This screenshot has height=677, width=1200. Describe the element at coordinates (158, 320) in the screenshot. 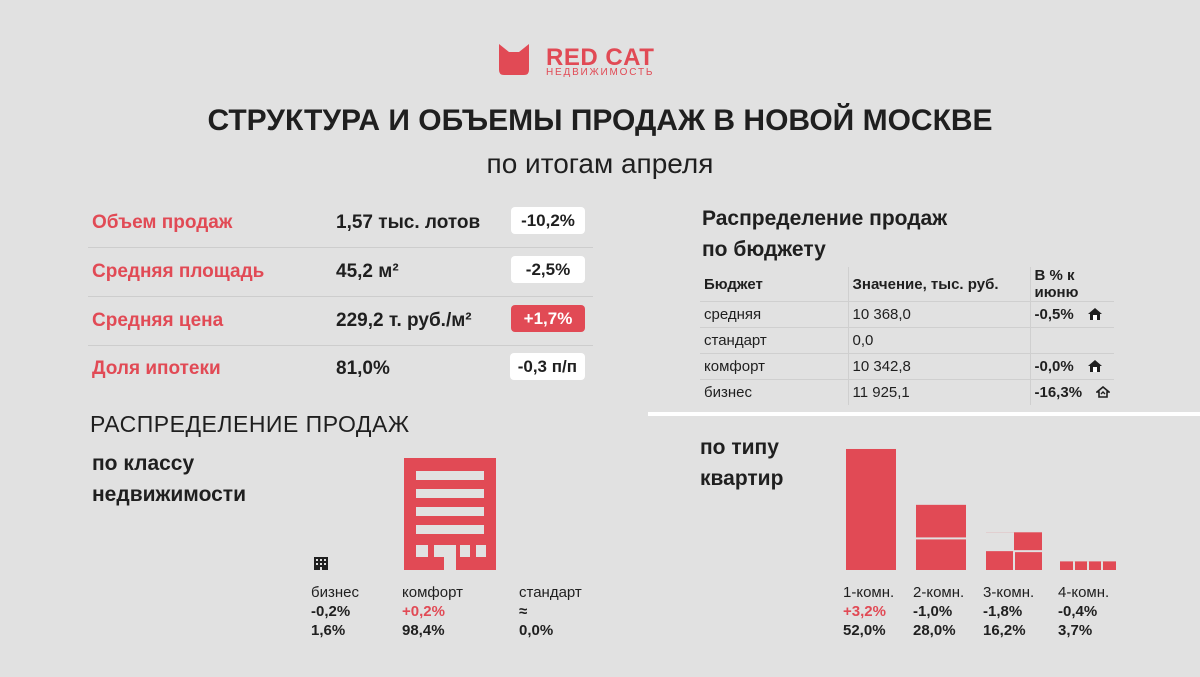

I see `kpi-label: Средняя цена` at that location.